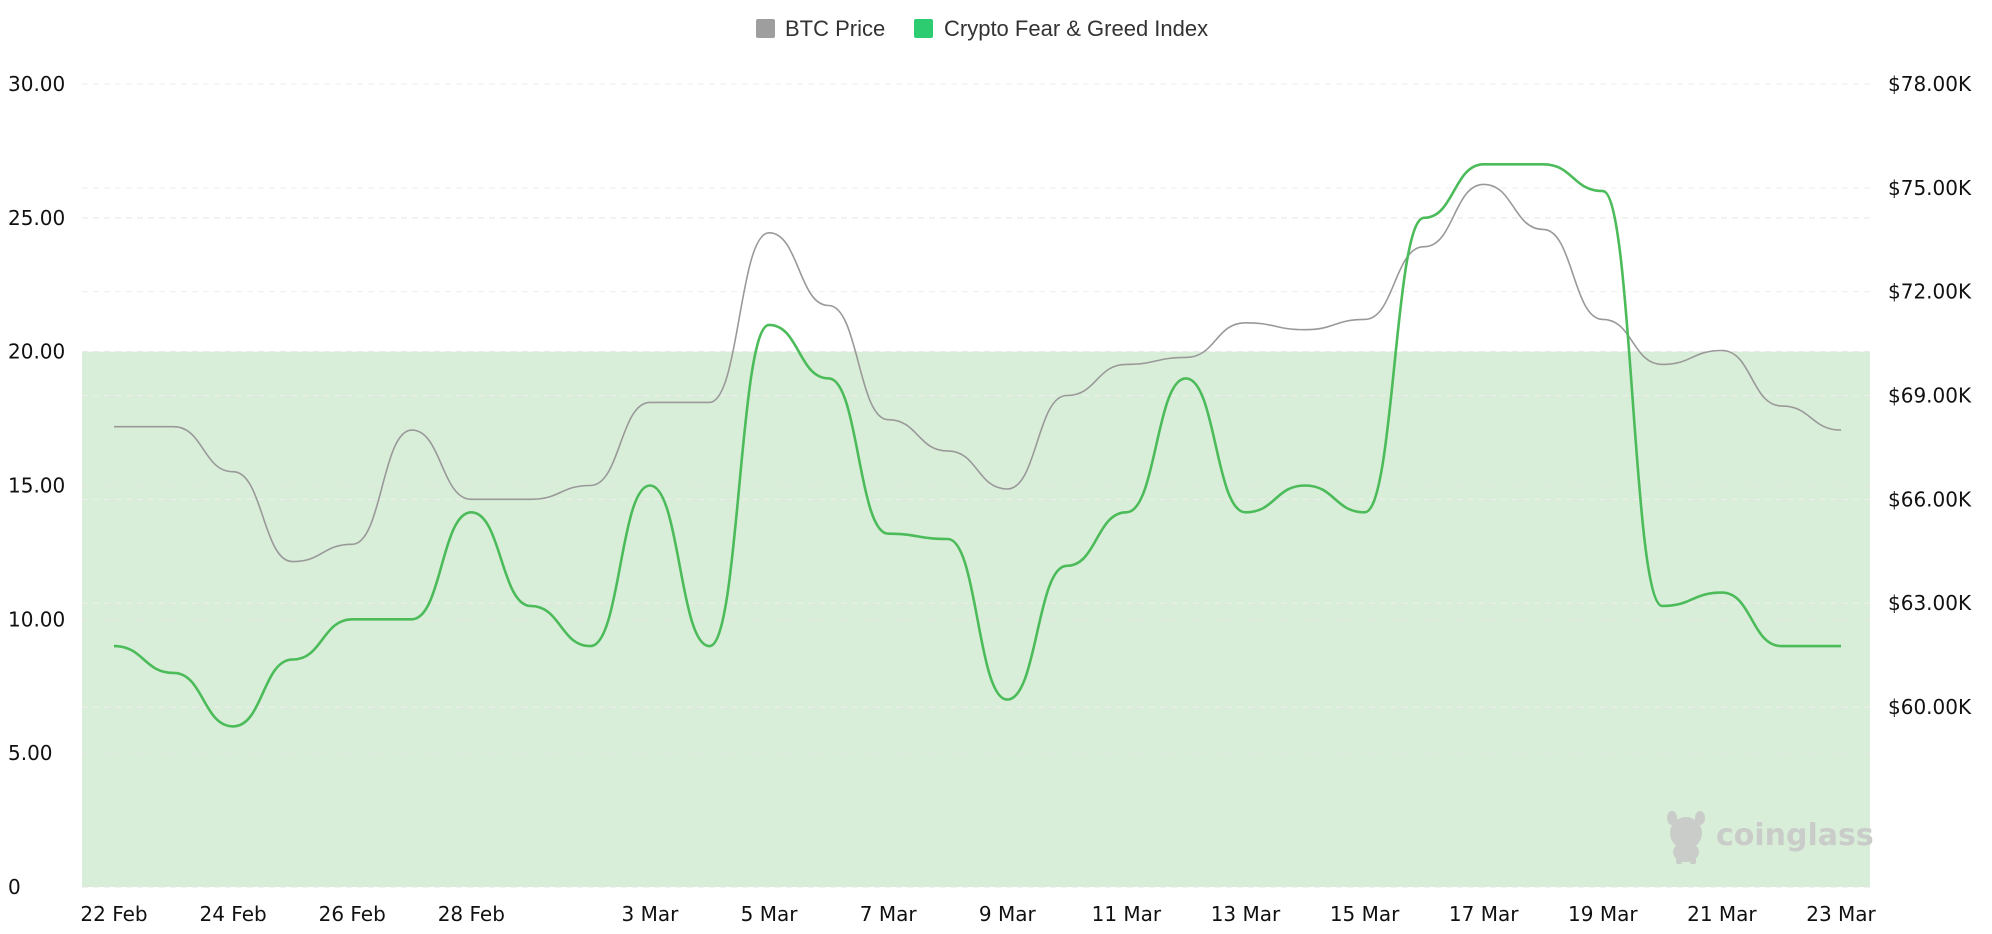  What do you see at coordinates (1686, 837) in the screenshot?
I see `coinglass-mascot-icon` at bounding box center [1686, 837].